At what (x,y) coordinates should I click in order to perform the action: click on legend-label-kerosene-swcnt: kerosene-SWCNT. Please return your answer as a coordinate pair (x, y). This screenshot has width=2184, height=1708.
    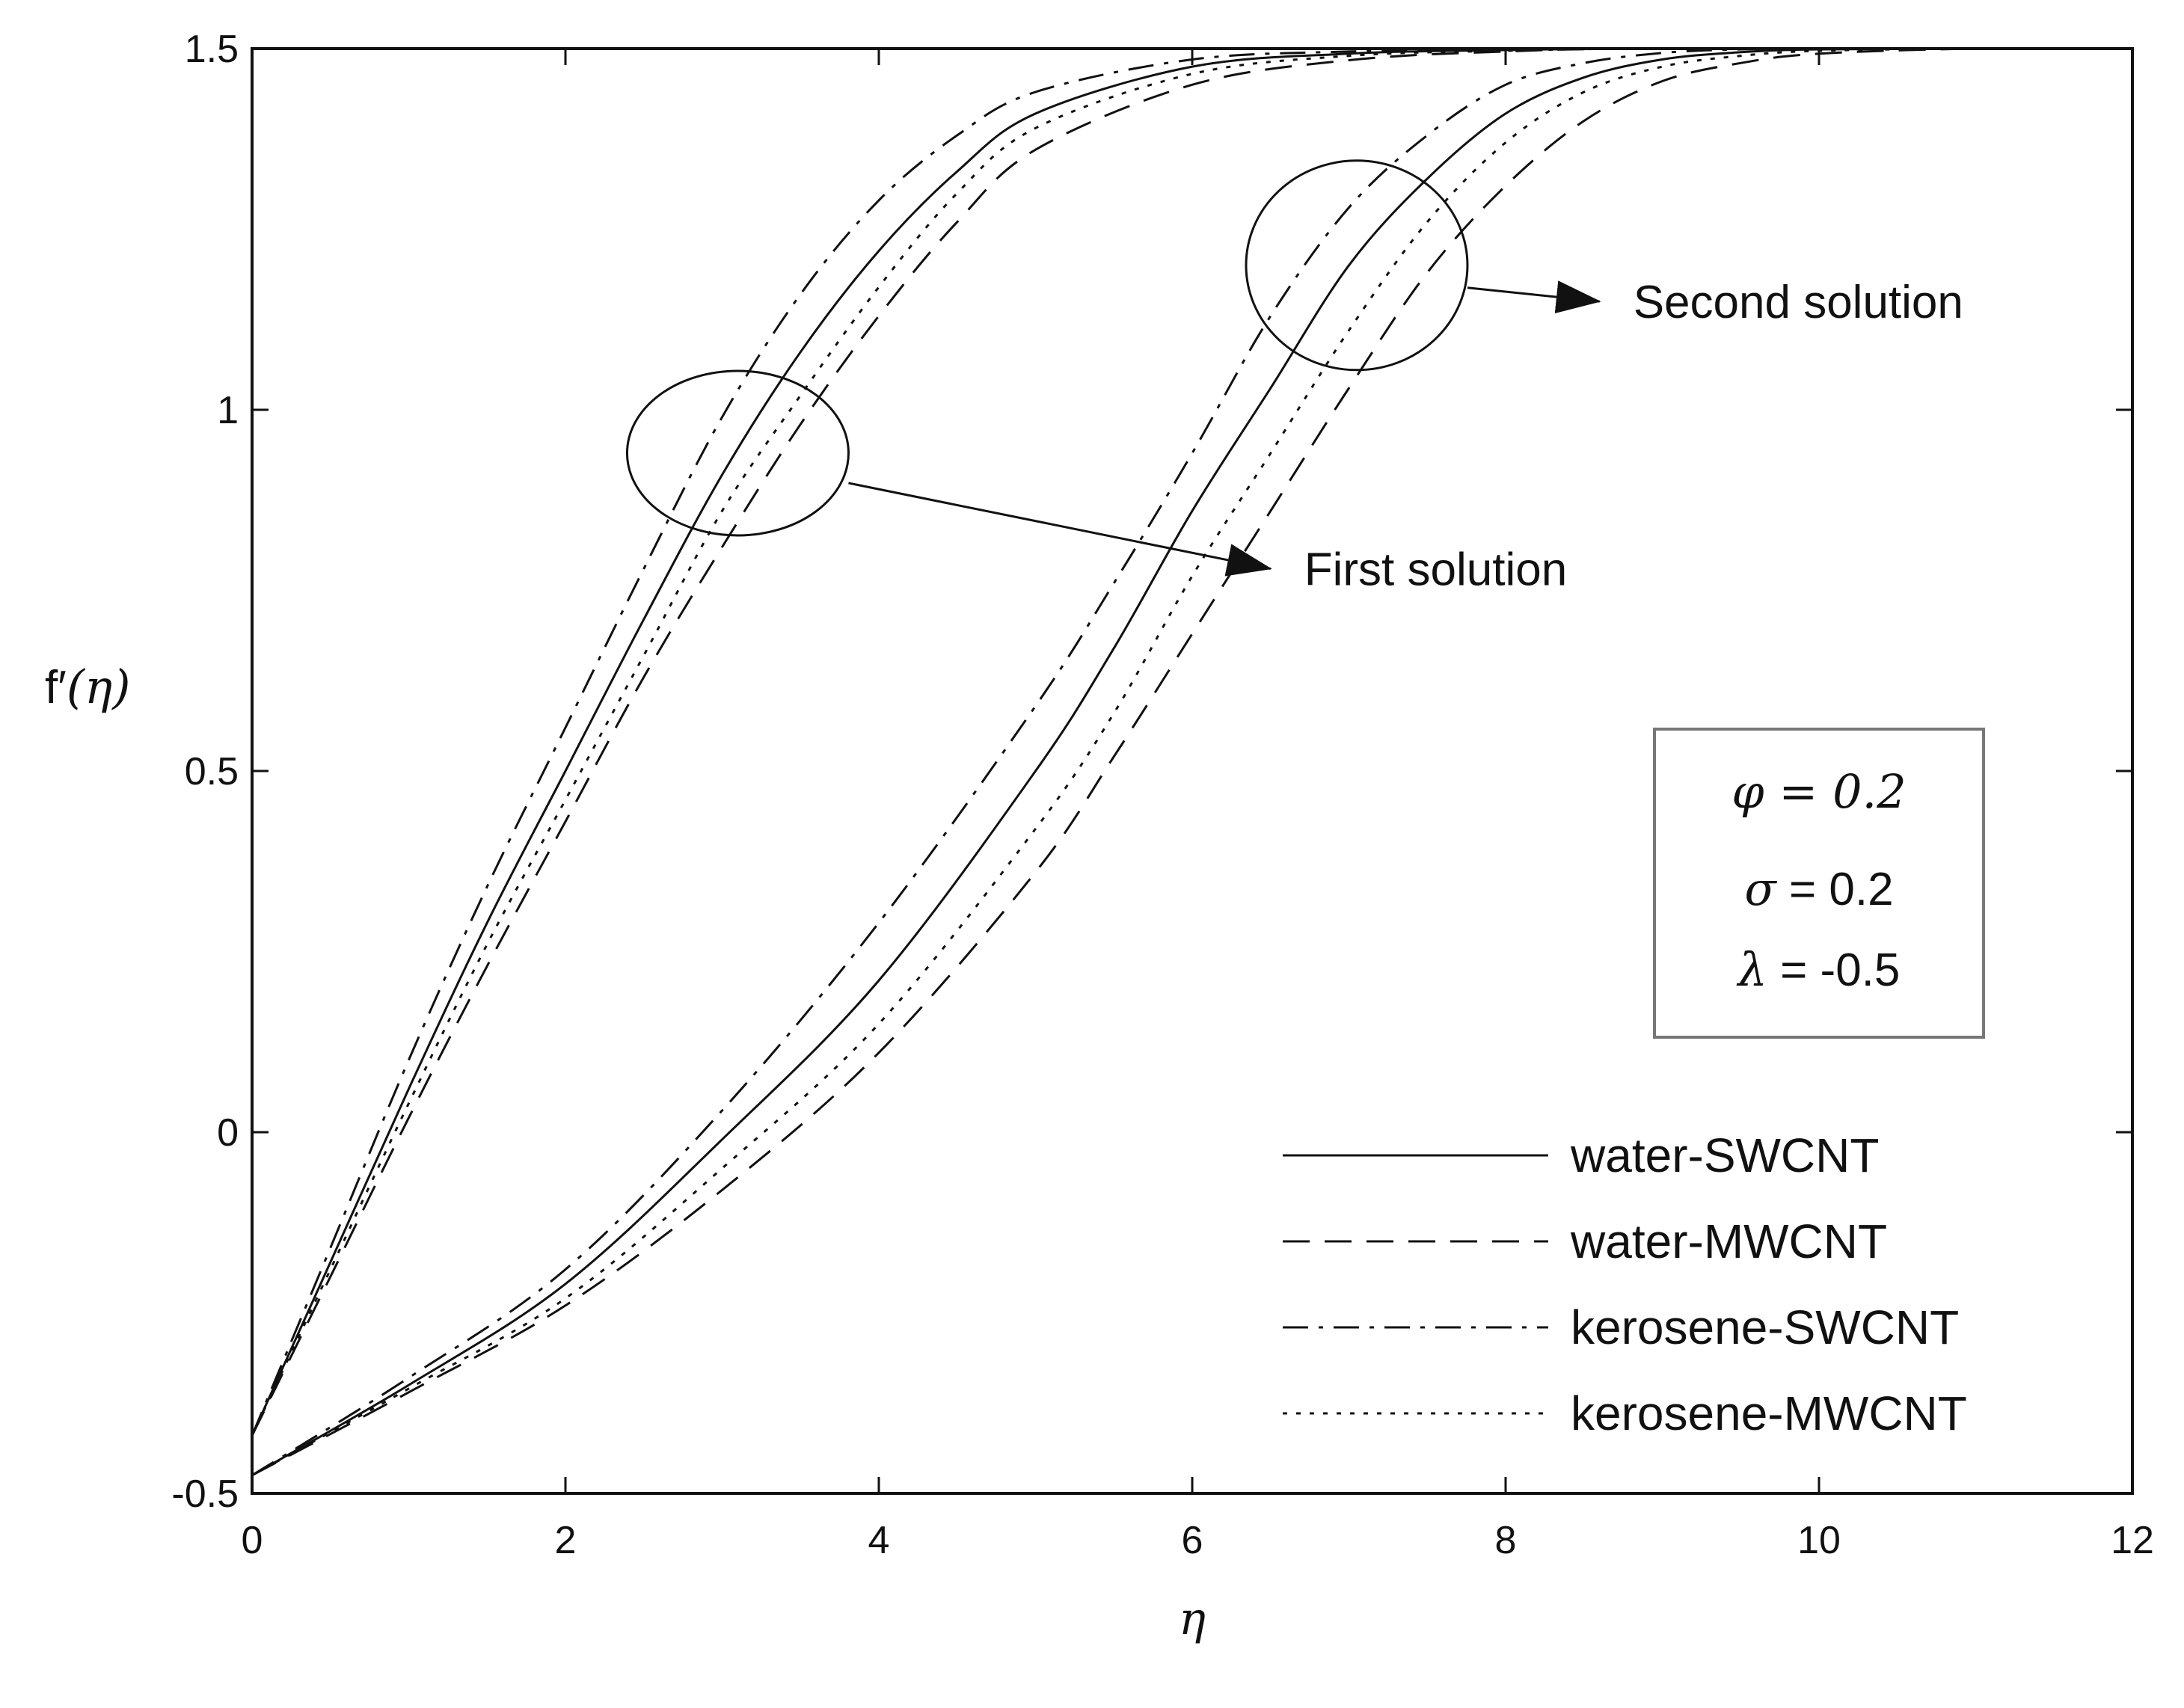
    Looking at the image, I should click on (1765, 1327).